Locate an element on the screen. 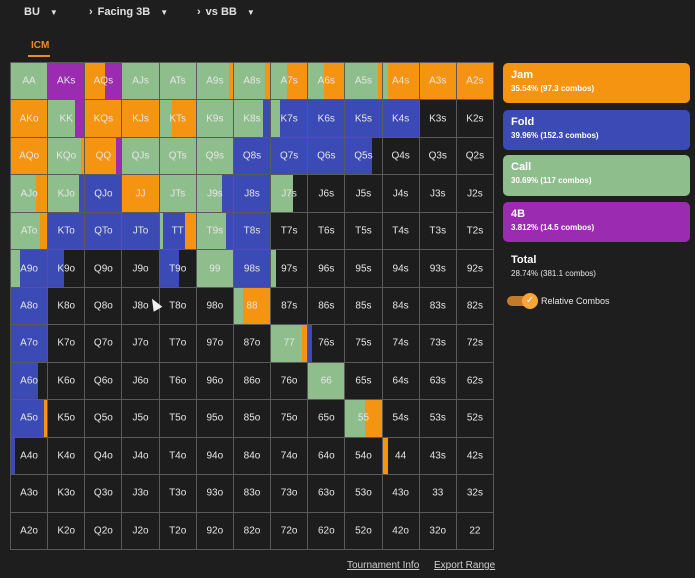  hand-cell: 32o is located at coordinates (437, 530).